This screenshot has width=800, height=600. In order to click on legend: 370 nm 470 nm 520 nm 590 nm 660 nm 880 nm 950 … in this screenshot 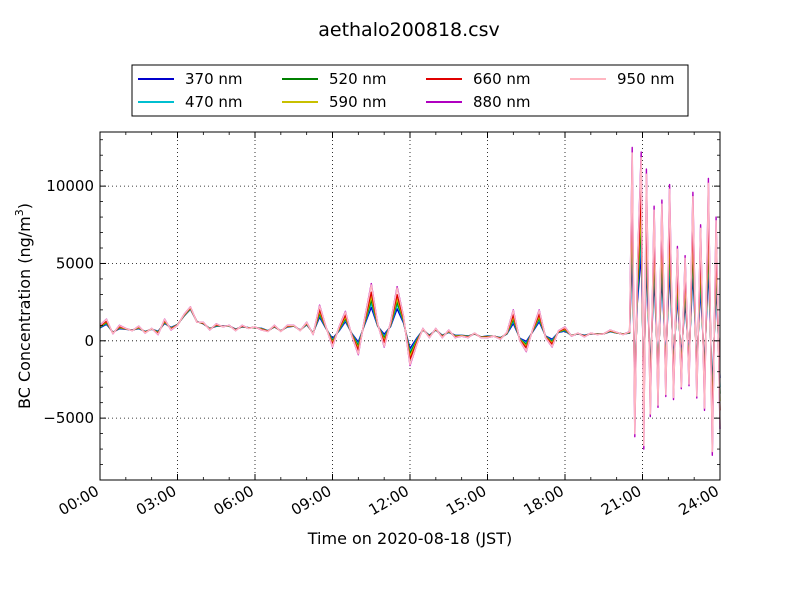, I will do `click(410, 90)`.